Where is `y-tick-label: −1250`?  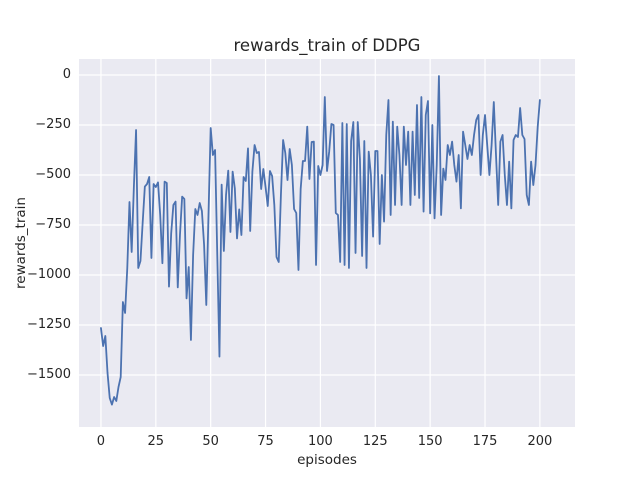
y-tick-label: −1250 is located at coordinates (49, 324).